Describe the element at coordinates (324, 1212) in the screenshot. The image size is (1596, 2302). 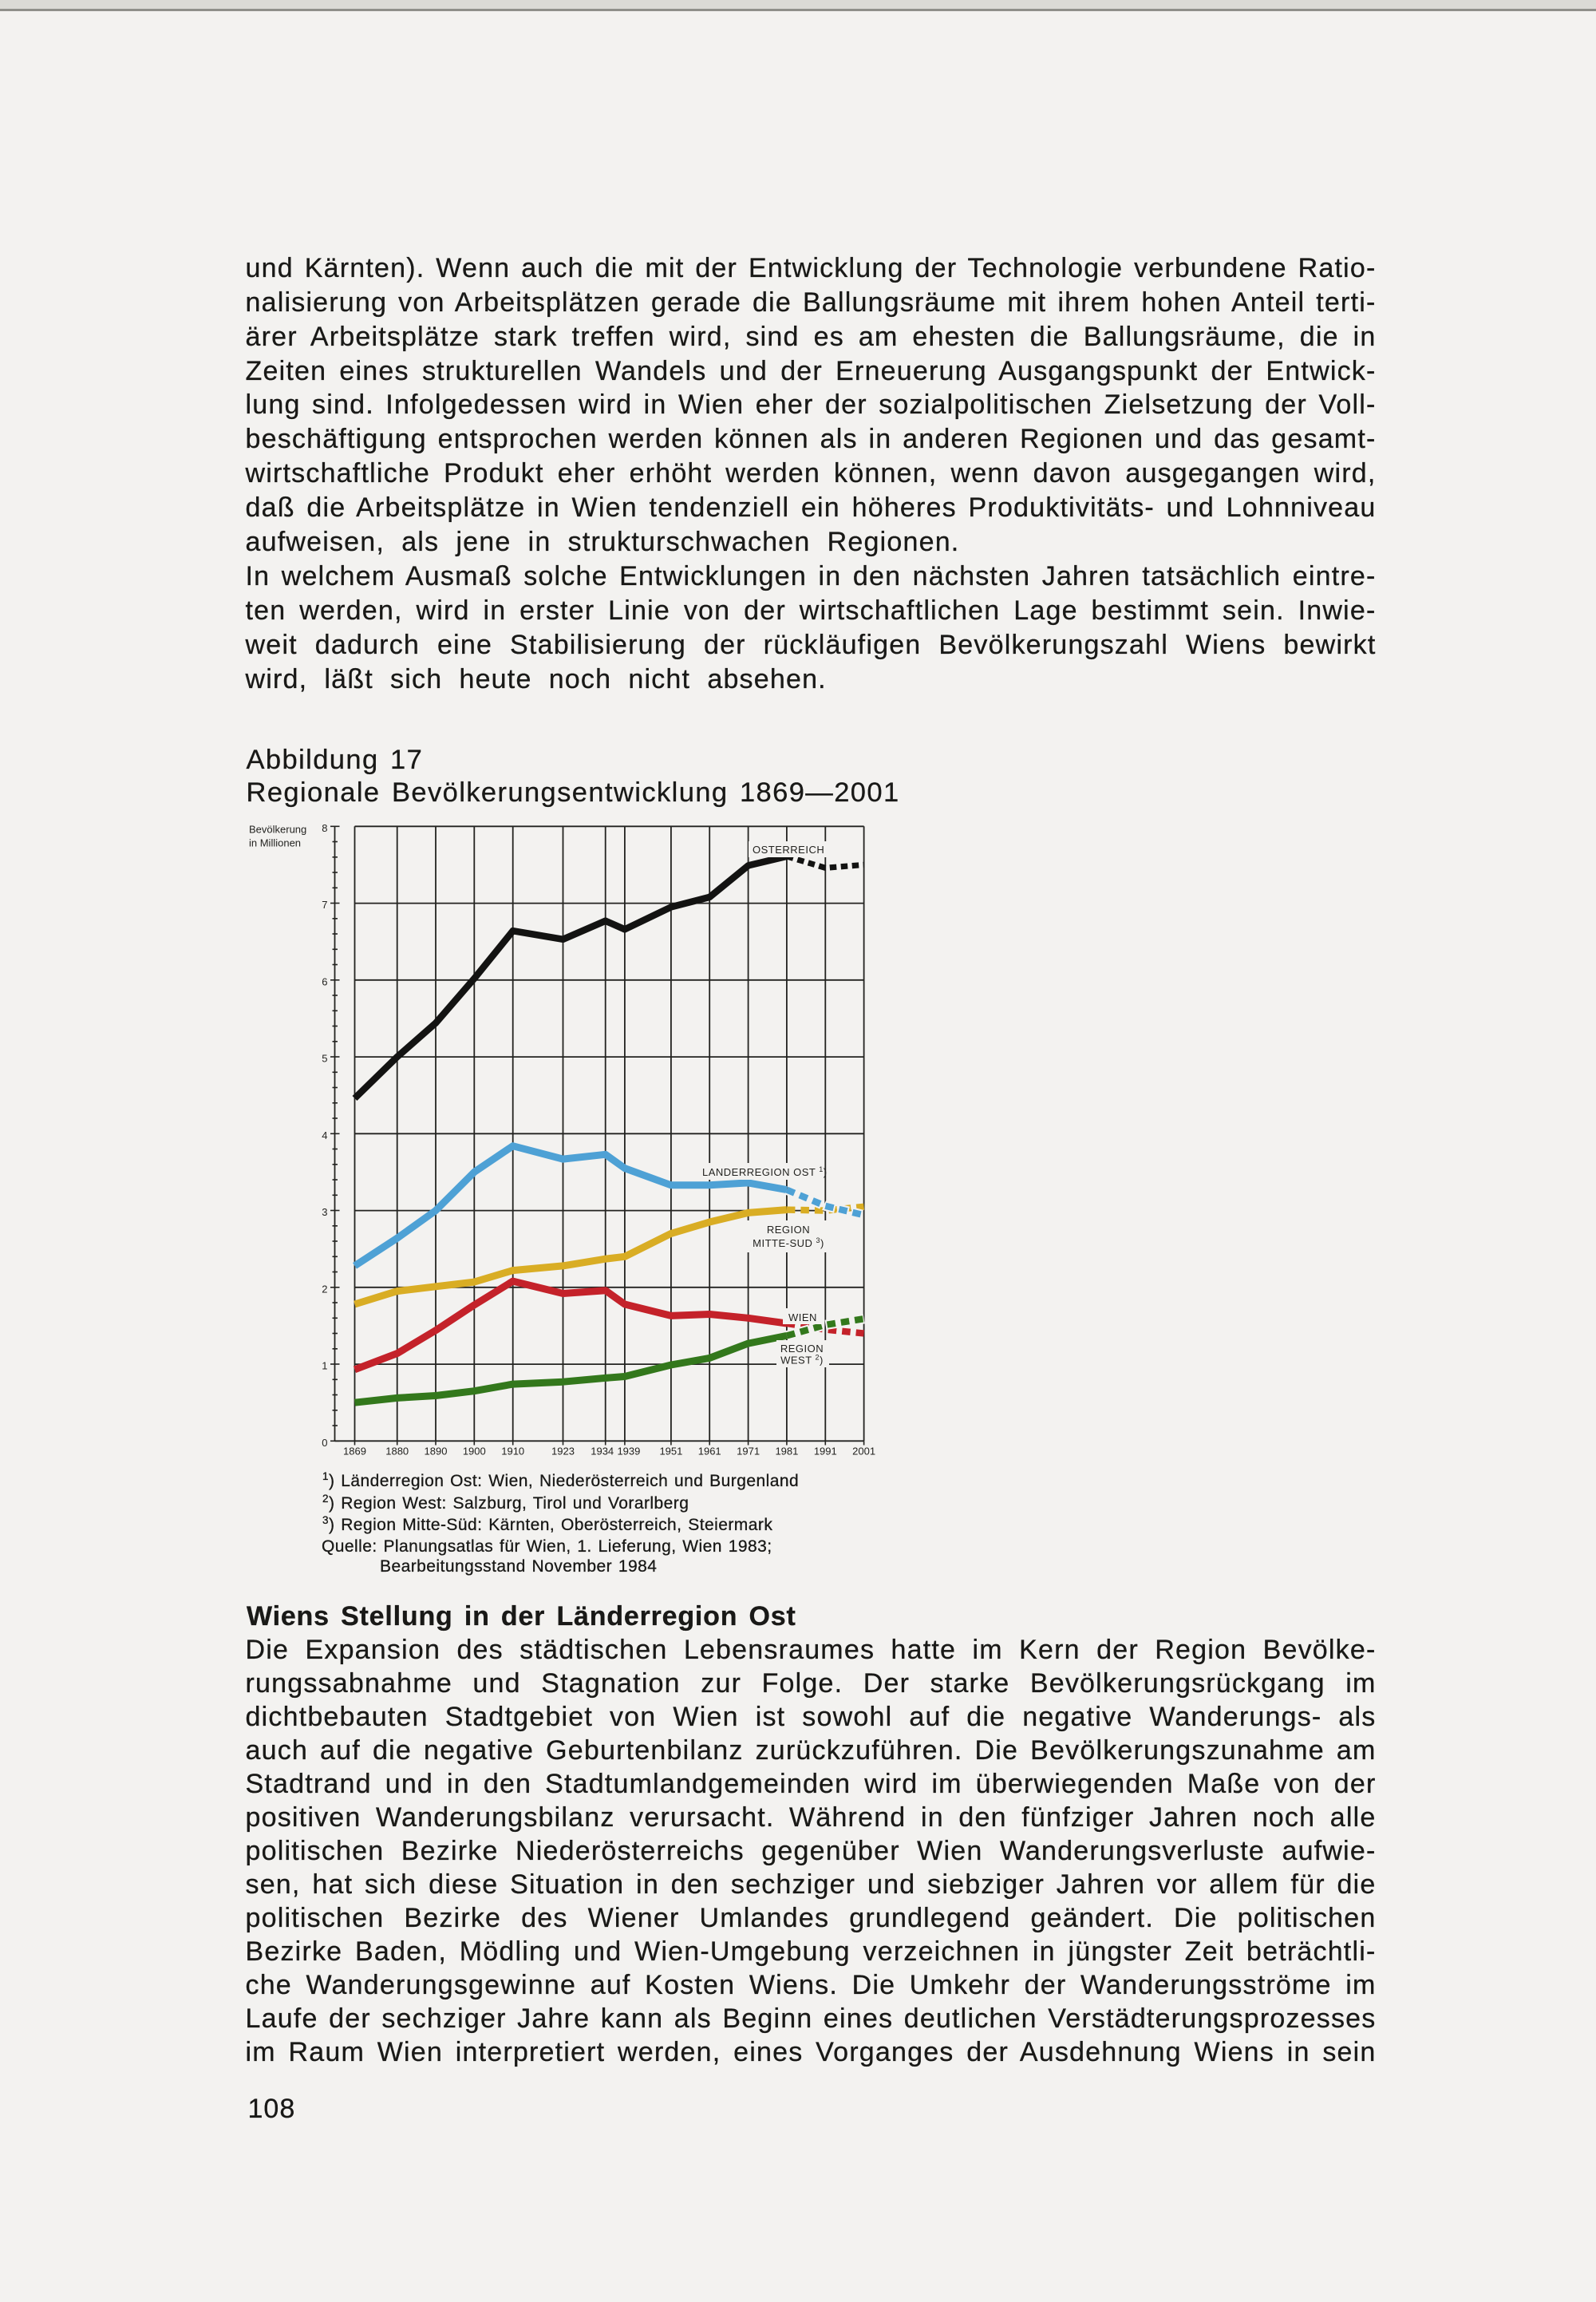
I see `svg-text: 3` at that location.